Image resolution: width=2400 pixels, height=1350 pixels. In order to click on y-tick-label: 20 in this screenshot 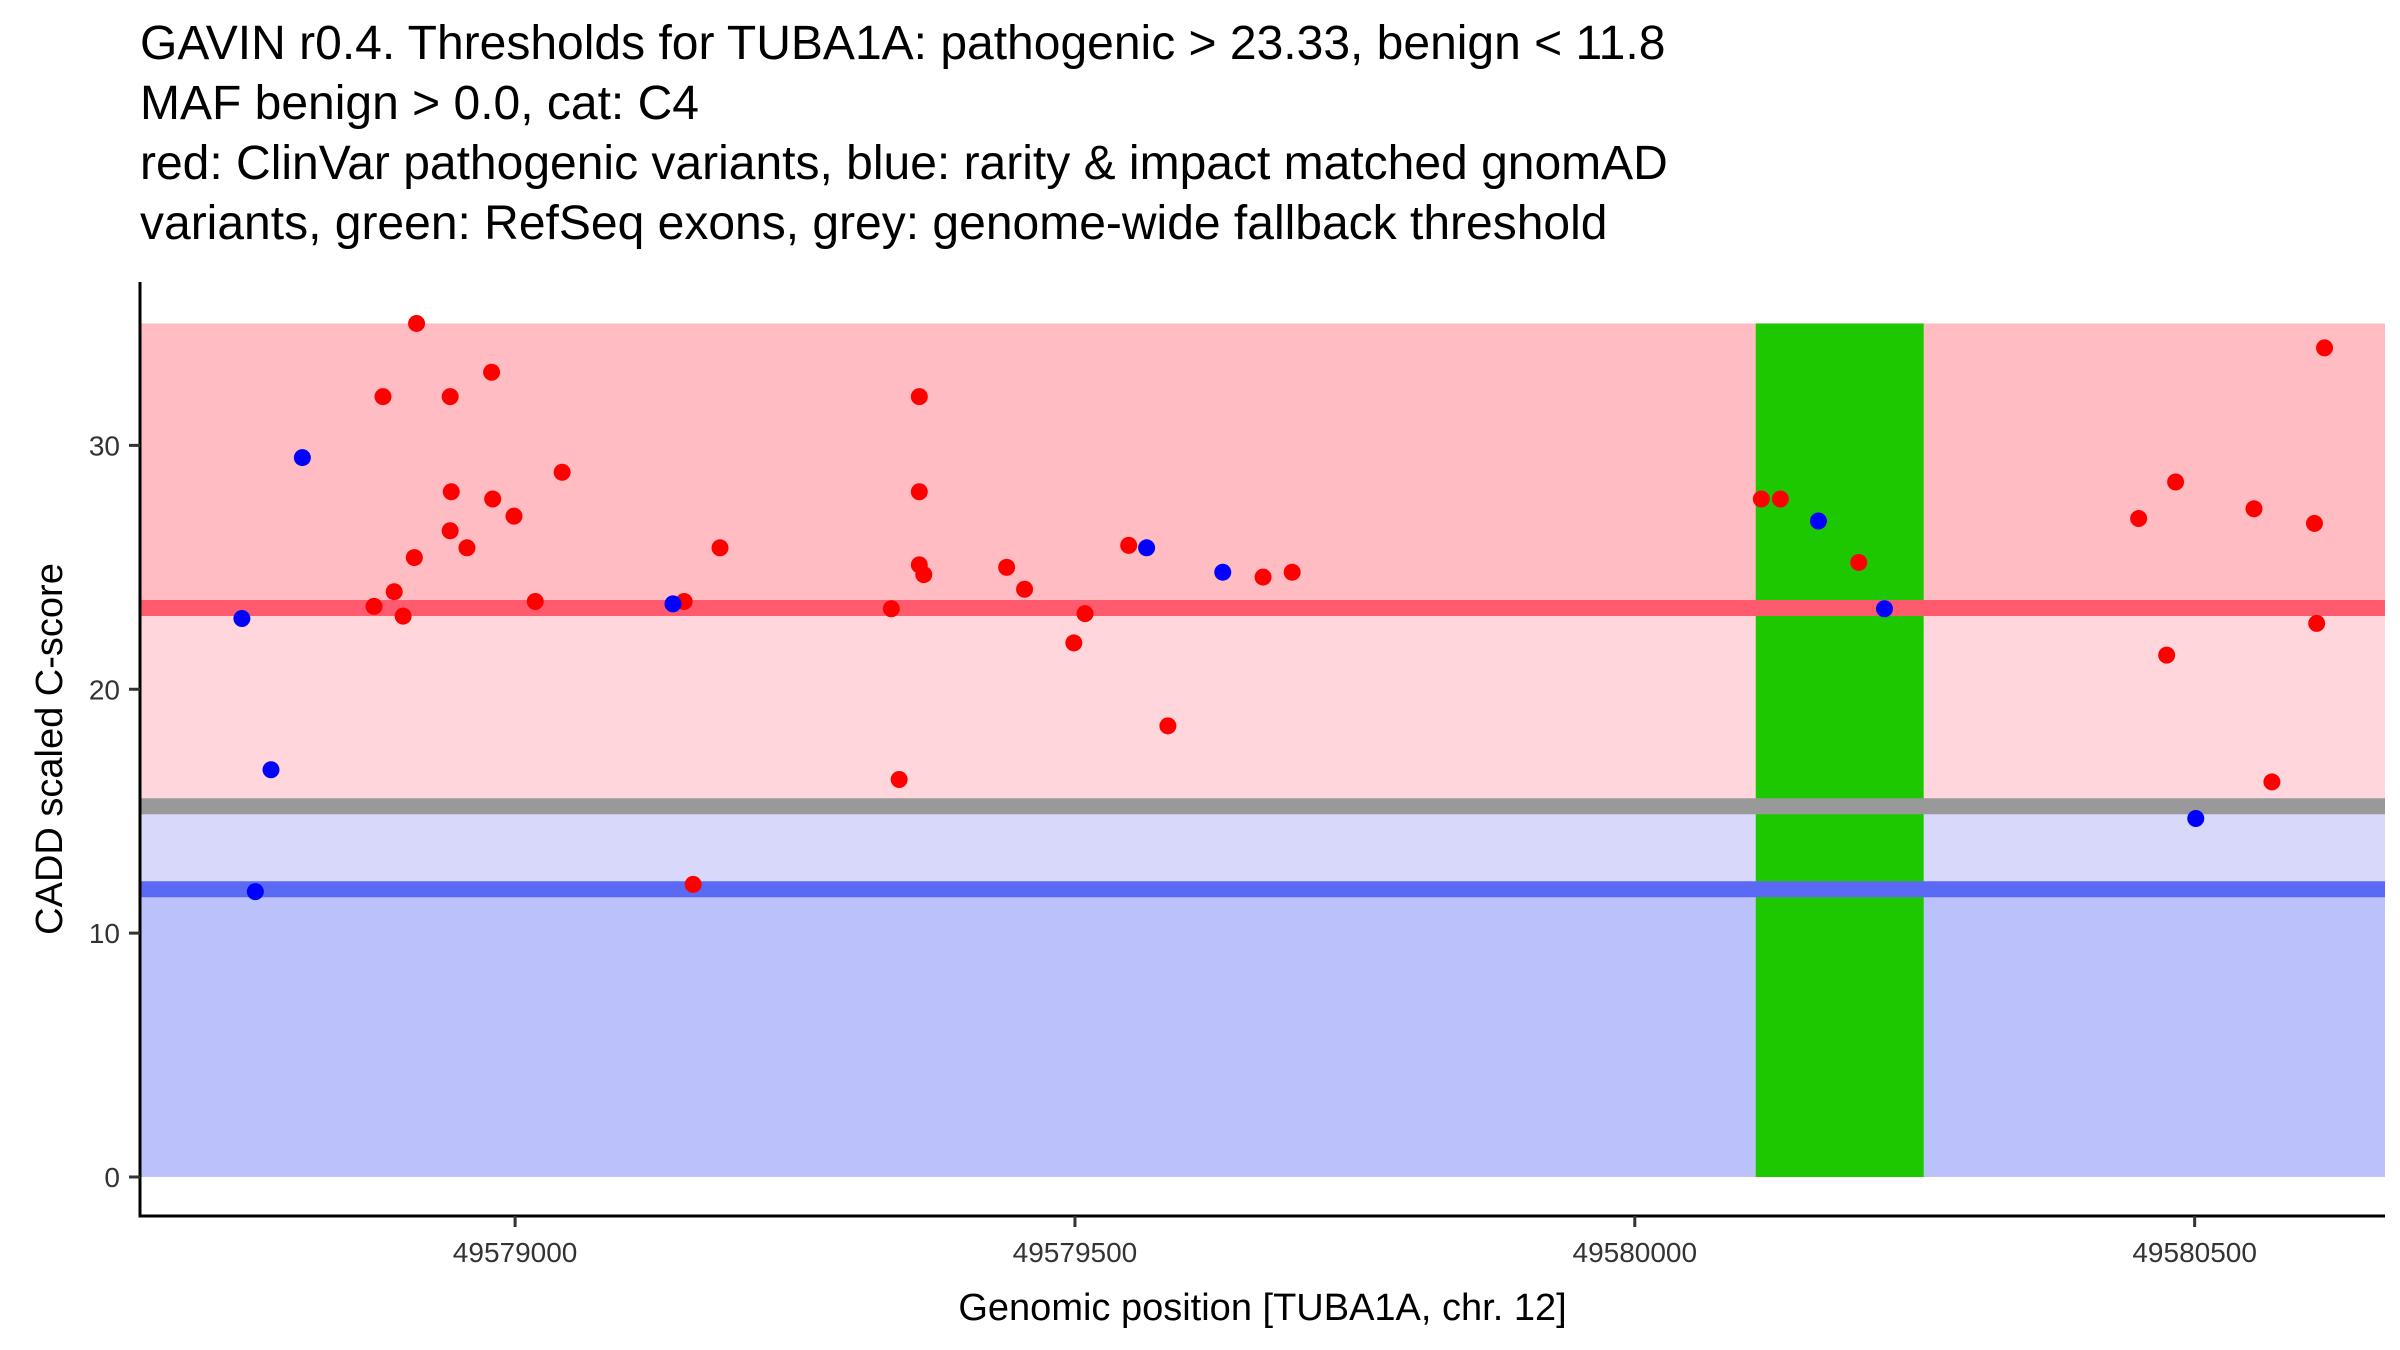, I will do `click(104, 689)`.